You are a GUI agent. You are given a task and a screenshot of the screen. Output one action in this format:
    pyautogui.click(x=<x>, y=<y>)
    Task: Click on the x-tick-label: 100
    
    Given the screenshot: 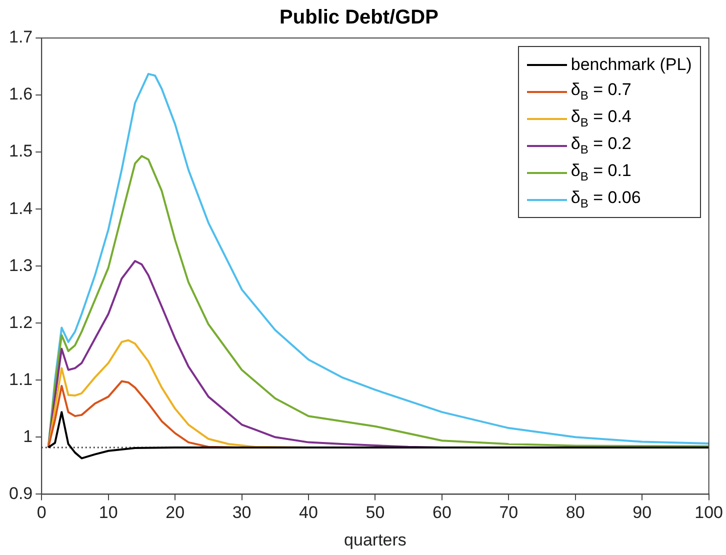 What is the action you would take?
    pyautogui.click(x=709, y=512)
    